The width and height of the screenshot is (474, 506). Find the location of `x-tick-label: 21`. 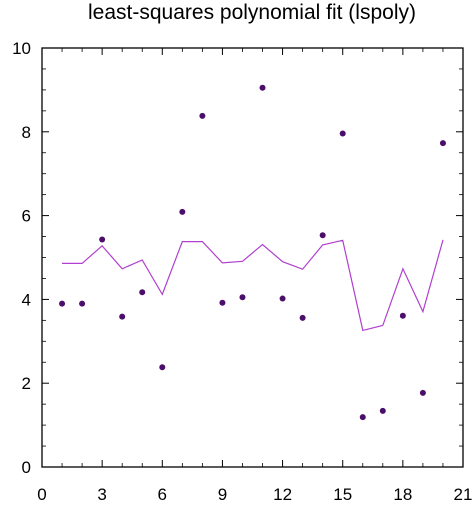

x-tick-label: 21 is located at coordinates (463, 494).